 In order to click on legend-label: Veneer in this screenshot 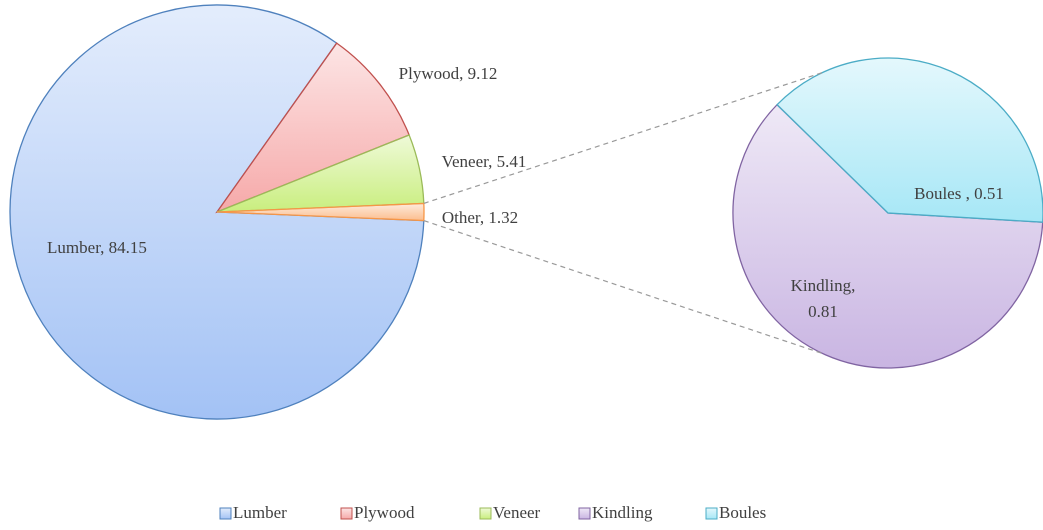, I will do `click(517, 512)`.